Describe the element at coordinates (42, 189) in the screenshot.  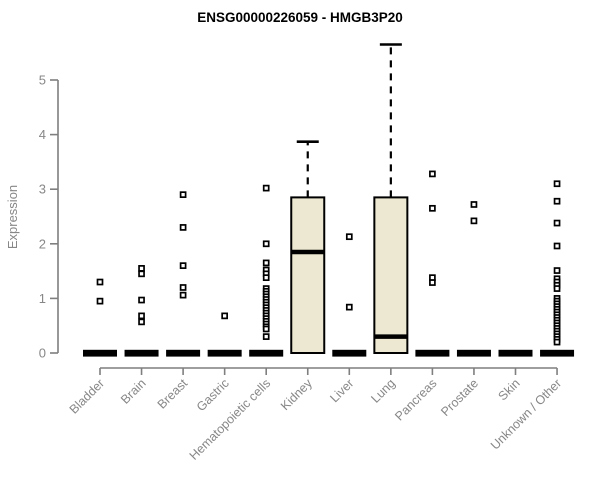
I see `y-tick-label: 3` at that location.